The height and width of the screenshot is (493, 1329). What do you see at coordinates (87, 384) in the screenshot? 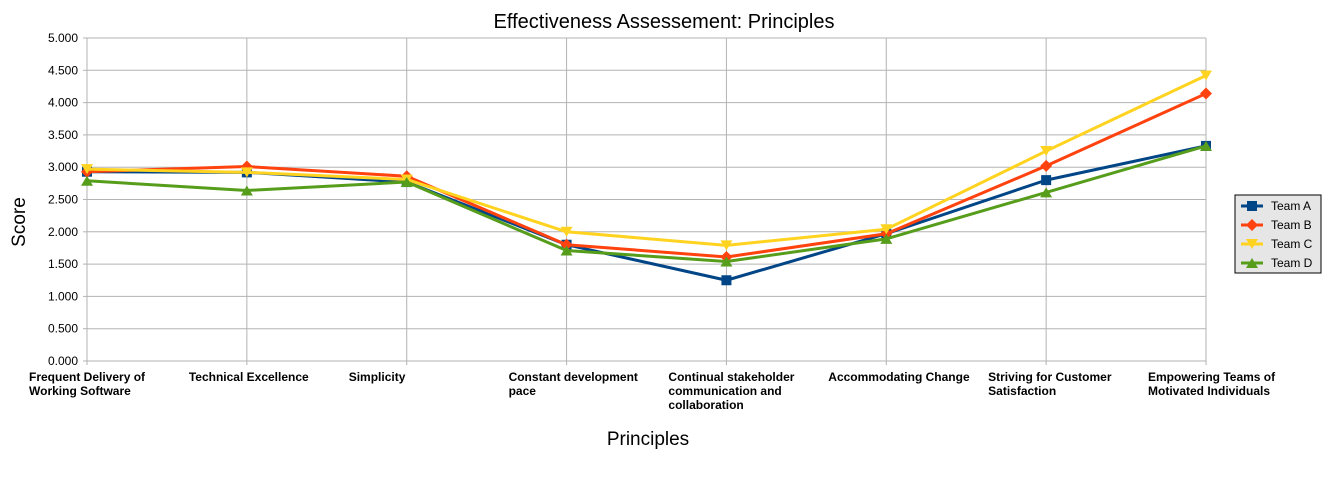
I see `x-tick-label: Frequent Delivery of Working Software` at bounding box center [87, 384].